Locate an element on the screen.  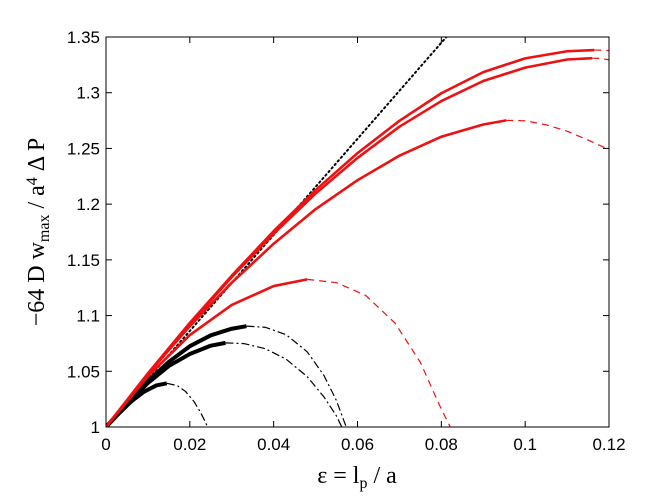
y-tick-label: 1.1 is located at coordinates (88, 316).